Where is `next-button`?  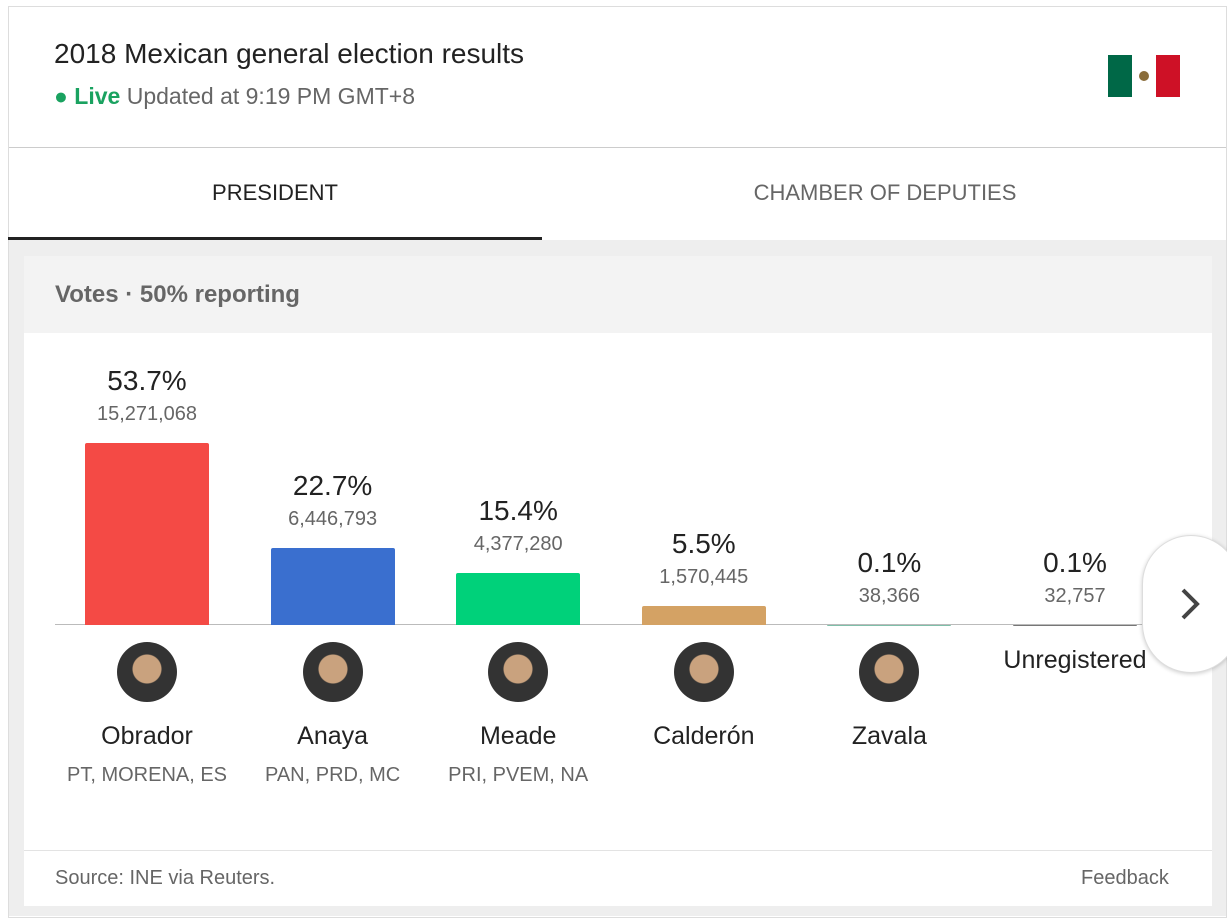
next-button is located at coordinates (1184, 604).